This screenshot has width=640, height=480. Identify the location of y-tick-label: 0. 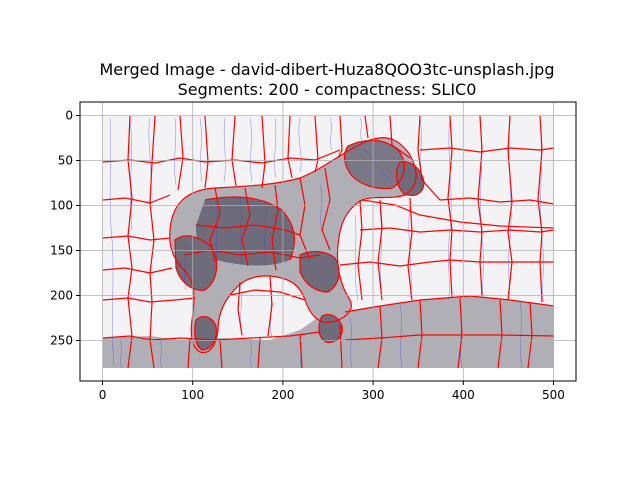
(69, 116).